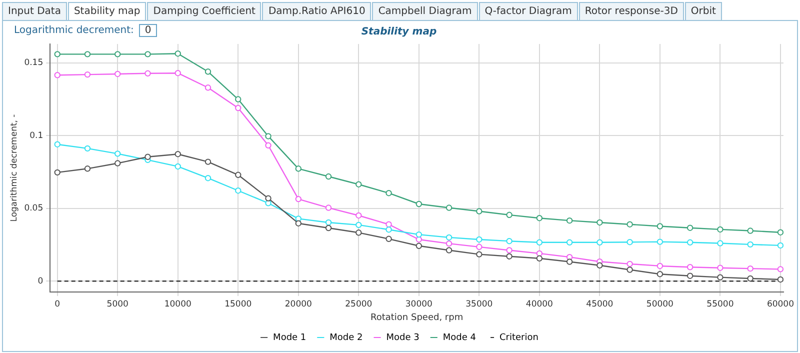 This screenshot has width=800, height=353. What do you see at coordinates (74, 30) in the screenshot?
I see `text: Logarithmic decrement:` at bounding box center [74, 30].